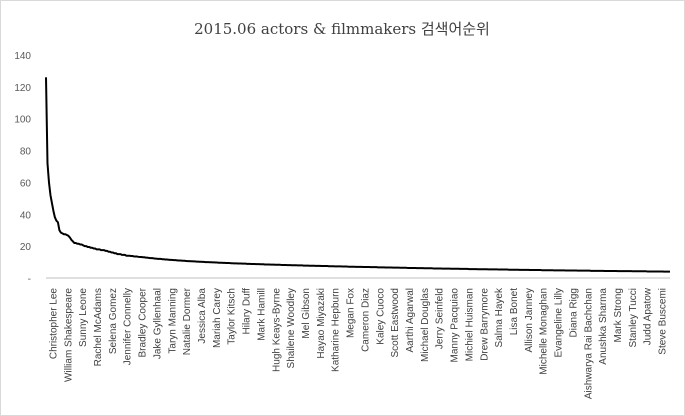 This screenshot has height=416, width=685. Describe the element at coordinates (321, 323) in the screenshot. I see `x-category-label: Hayao Miyazaki` at that location.